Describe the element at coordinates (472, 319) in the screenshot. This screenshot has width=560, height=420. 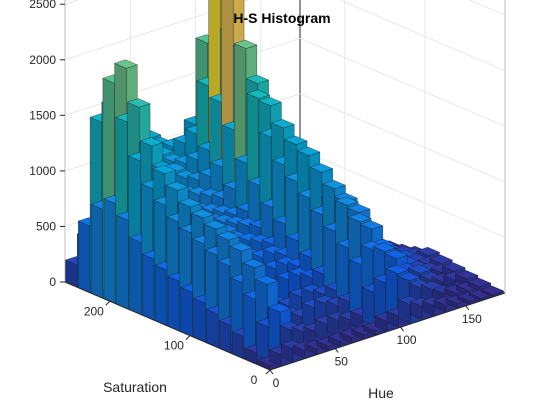
I see `x-tick-label: 150` at that location.